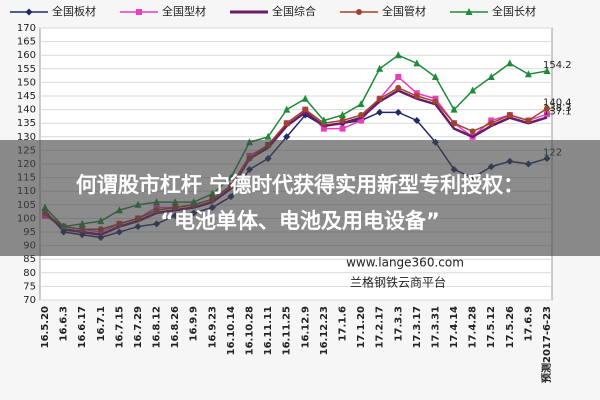  What do you see at coordinates (287, 330) in the screenshot?
I see `x-tick-label: 16.11.25` at bounding box center [287, 330].